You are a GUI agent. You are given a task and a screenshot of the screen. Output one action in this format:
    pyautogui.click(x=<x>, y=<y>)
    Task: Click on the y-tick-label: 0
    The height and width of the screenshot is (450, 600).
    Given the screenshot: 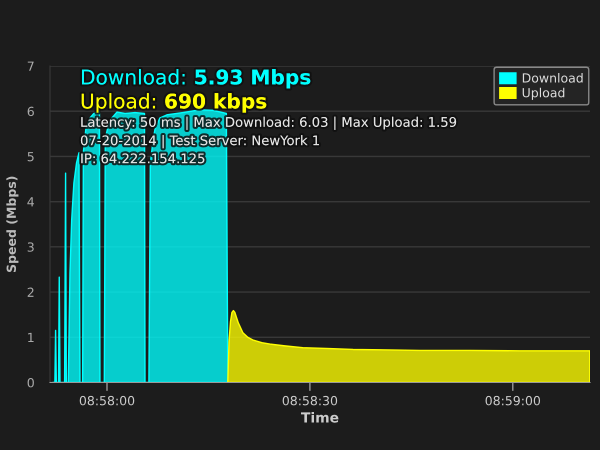 What is the action you would take?
    pyautogui.click(x=31, y=383)
    